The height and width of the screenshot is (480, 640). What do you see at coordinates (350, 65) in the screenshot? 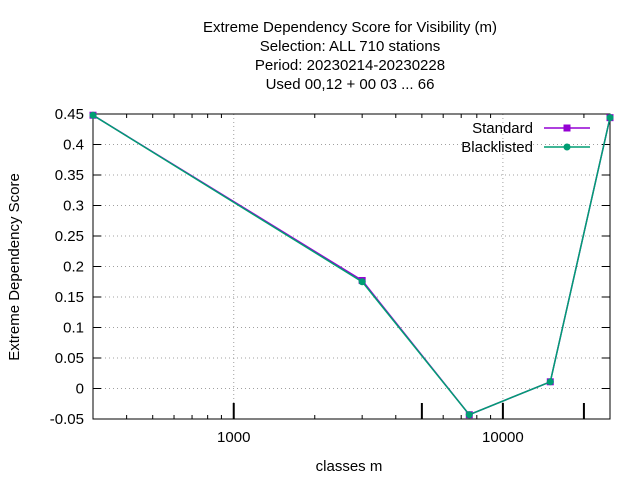
I see `chart-title-line-3: Period: 20230214-20230228` at bounding box center [350, 65].